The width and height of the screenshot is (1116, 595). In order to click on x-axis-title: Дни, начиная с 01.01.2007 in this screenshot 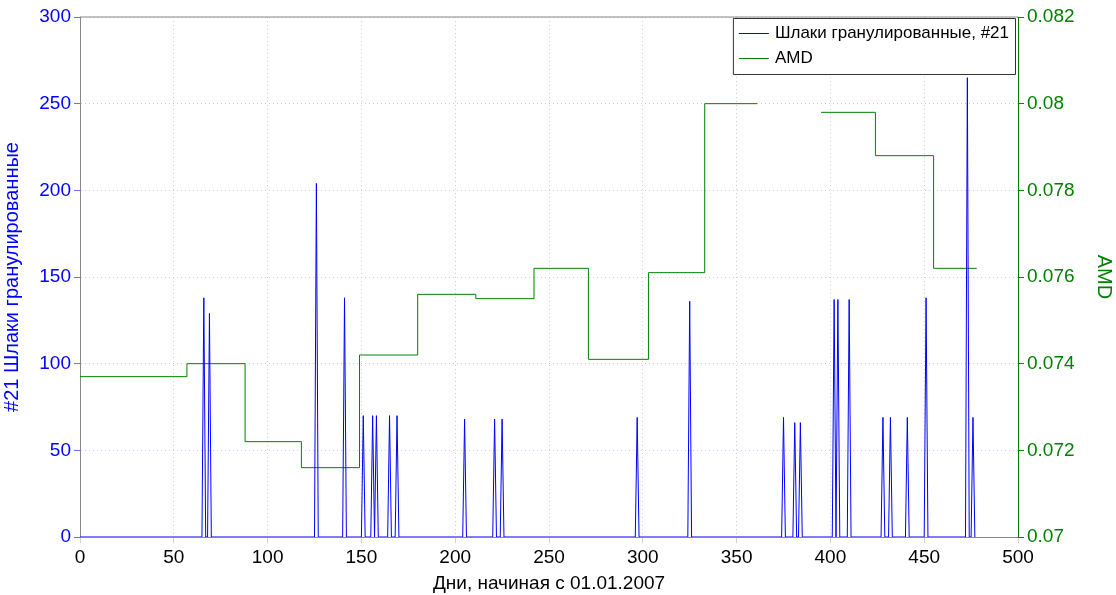, I will do `click(549, 582)`.